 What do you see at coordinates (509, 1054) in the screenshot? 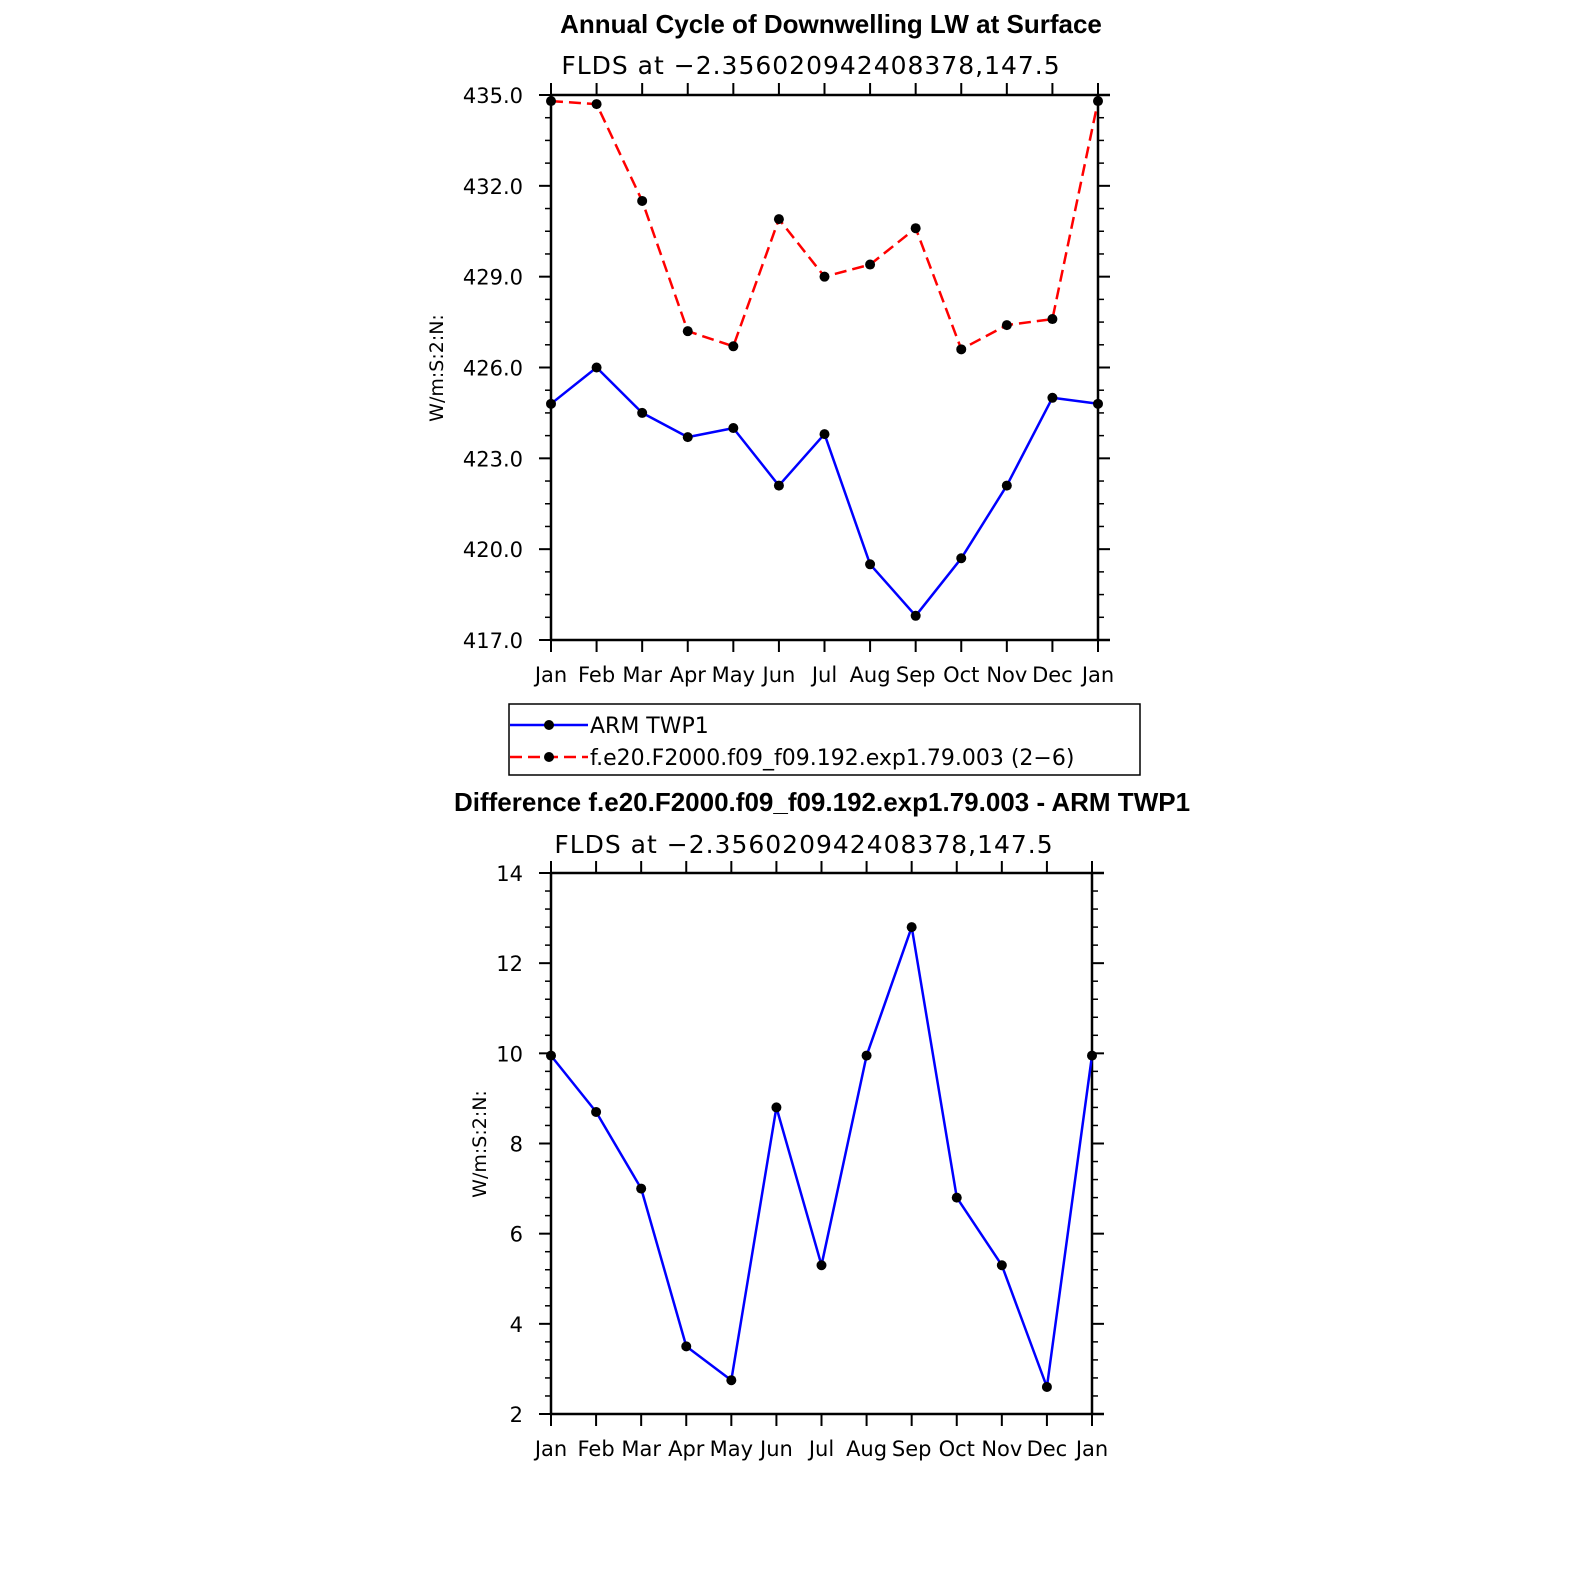
I see `y-tick-label: 10` at bounding box center [509, 1054].